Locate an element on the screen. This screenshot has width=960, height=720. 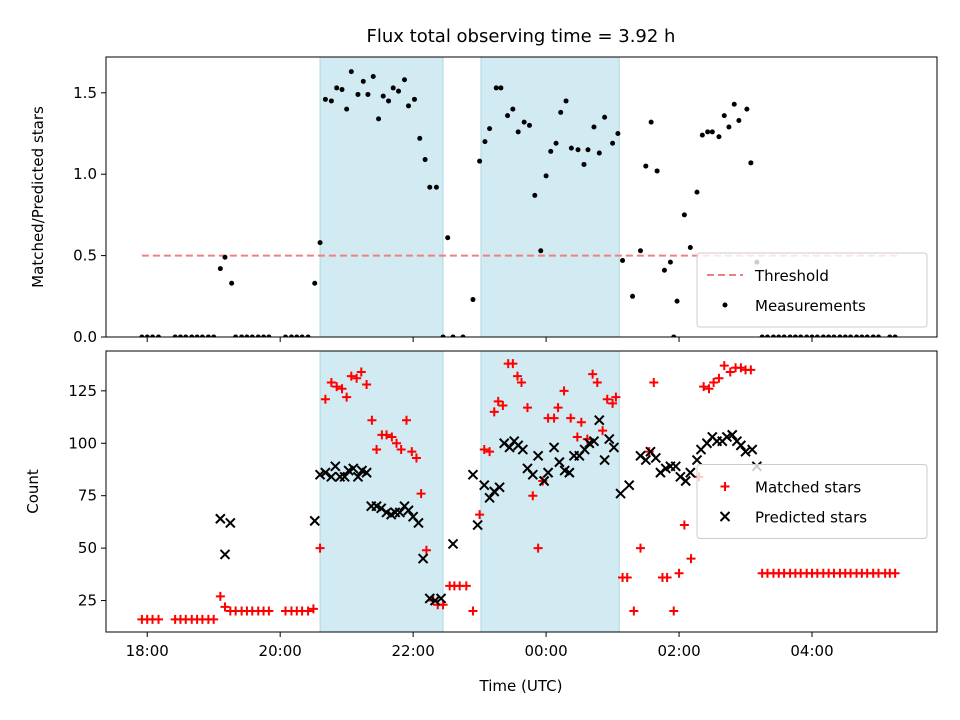
x-axis-label: Time (UTC) is located at coordinates (521, 686).